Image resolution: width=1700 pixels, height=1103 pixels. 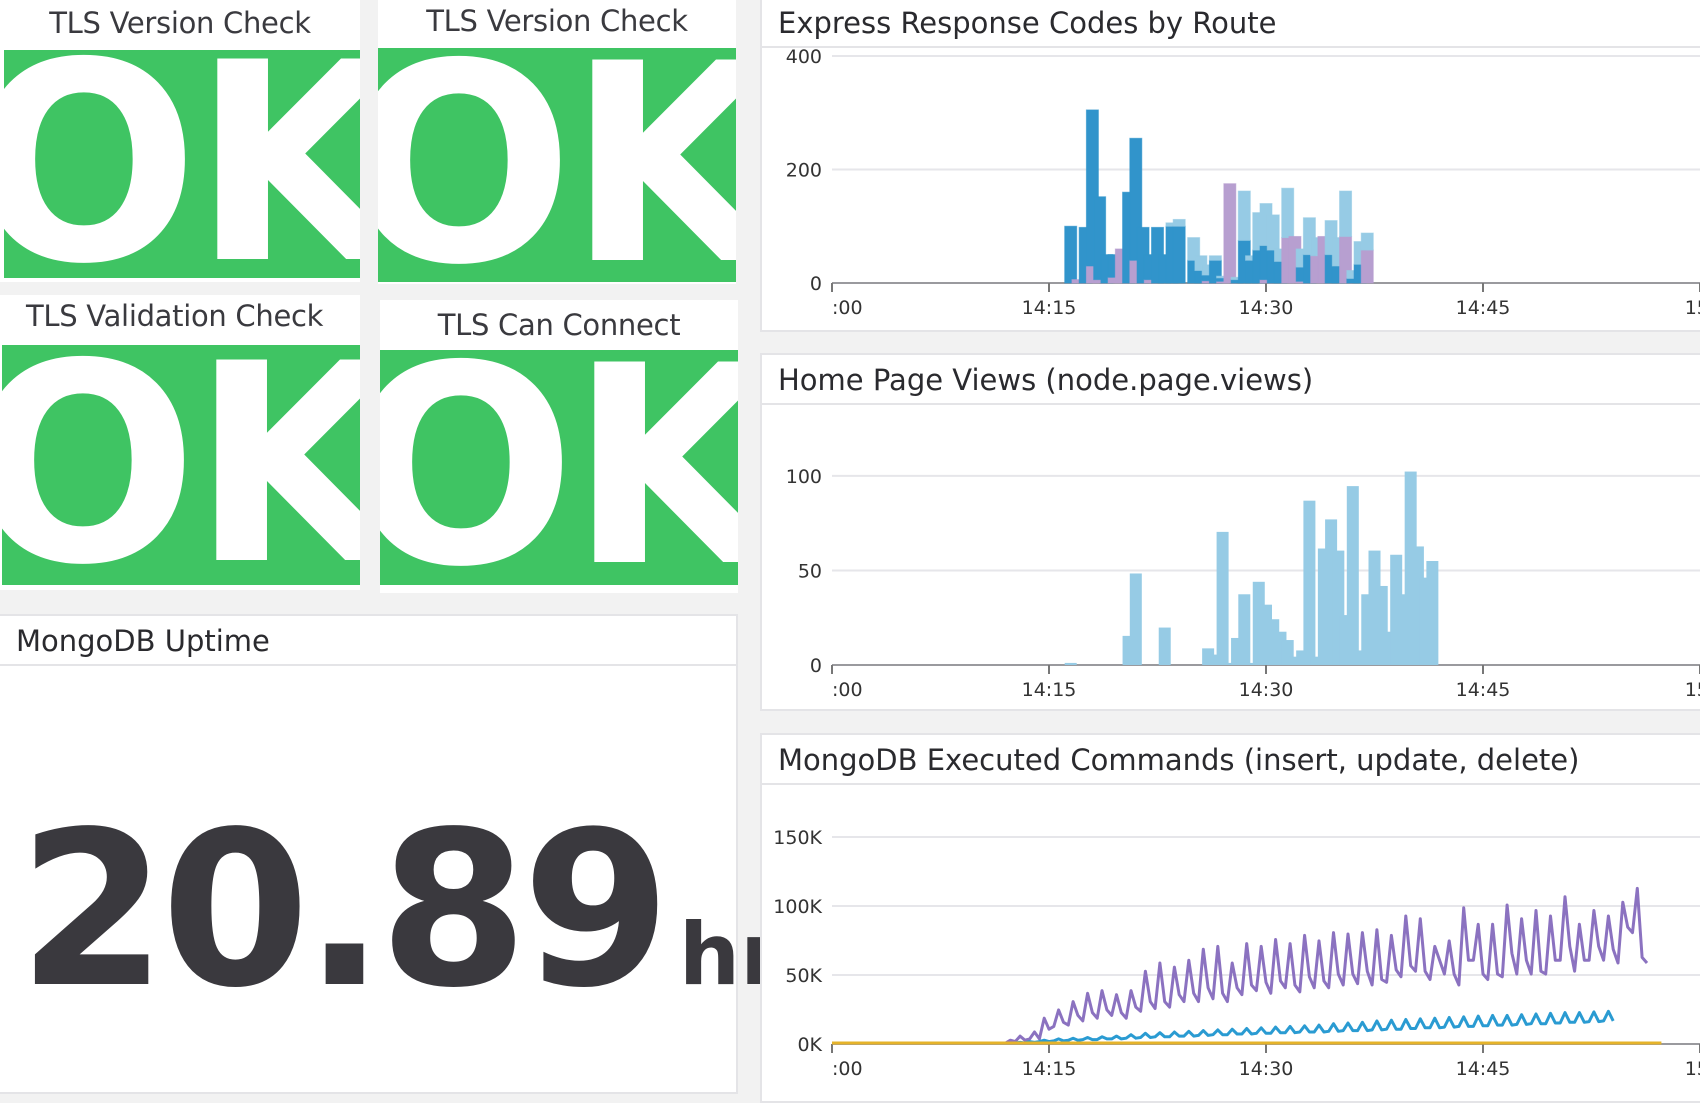 What do you see at coordinates (1223, 1027) in the screenshot?
I see `series-line-update` at bounding box center [1223, 1027].